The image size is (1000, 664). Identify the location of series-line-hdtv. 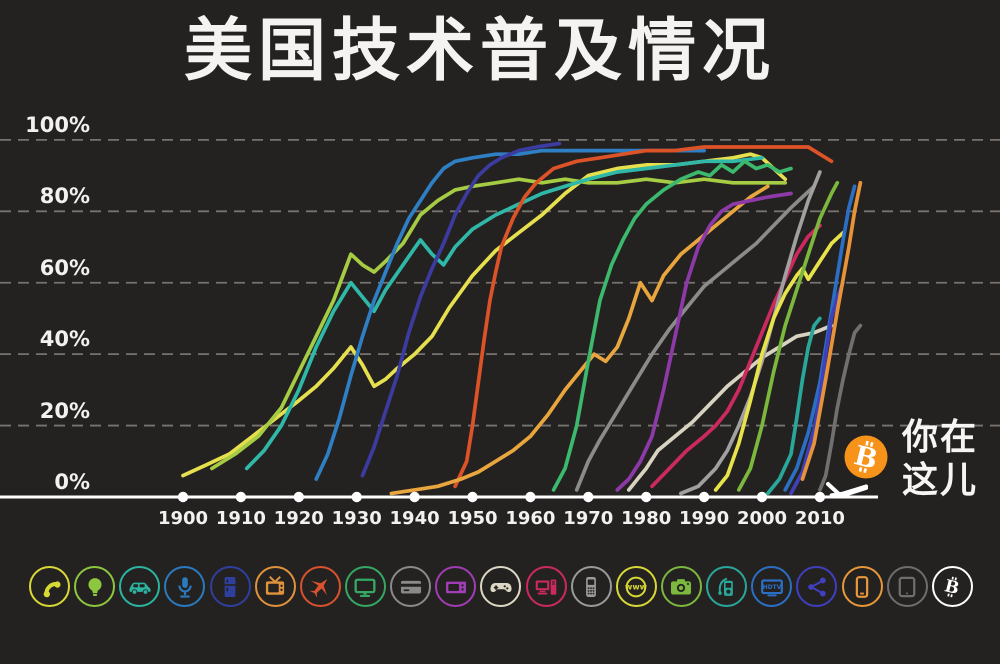
(820, 338).